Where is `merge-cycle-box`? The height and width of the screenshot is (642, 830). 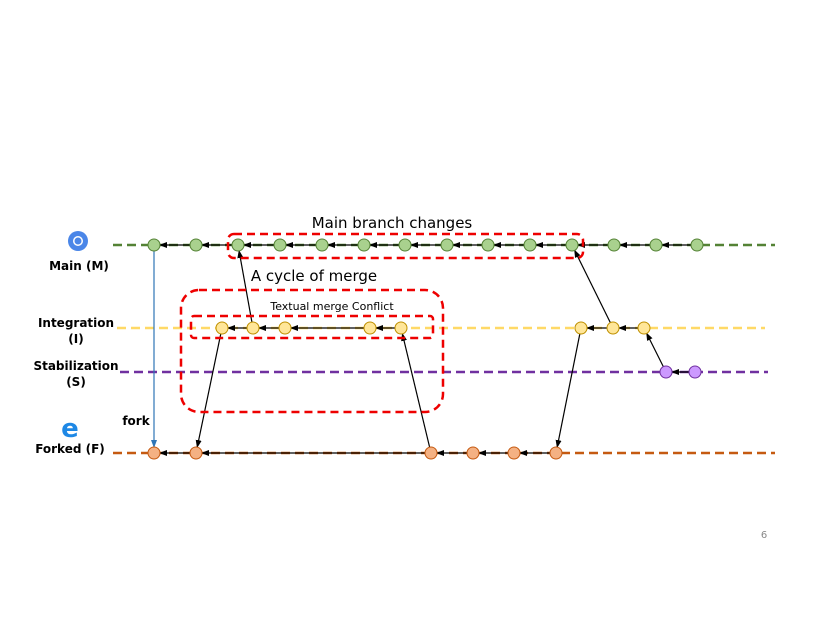 merge-cycle-box is located at coordinates (312, 351).